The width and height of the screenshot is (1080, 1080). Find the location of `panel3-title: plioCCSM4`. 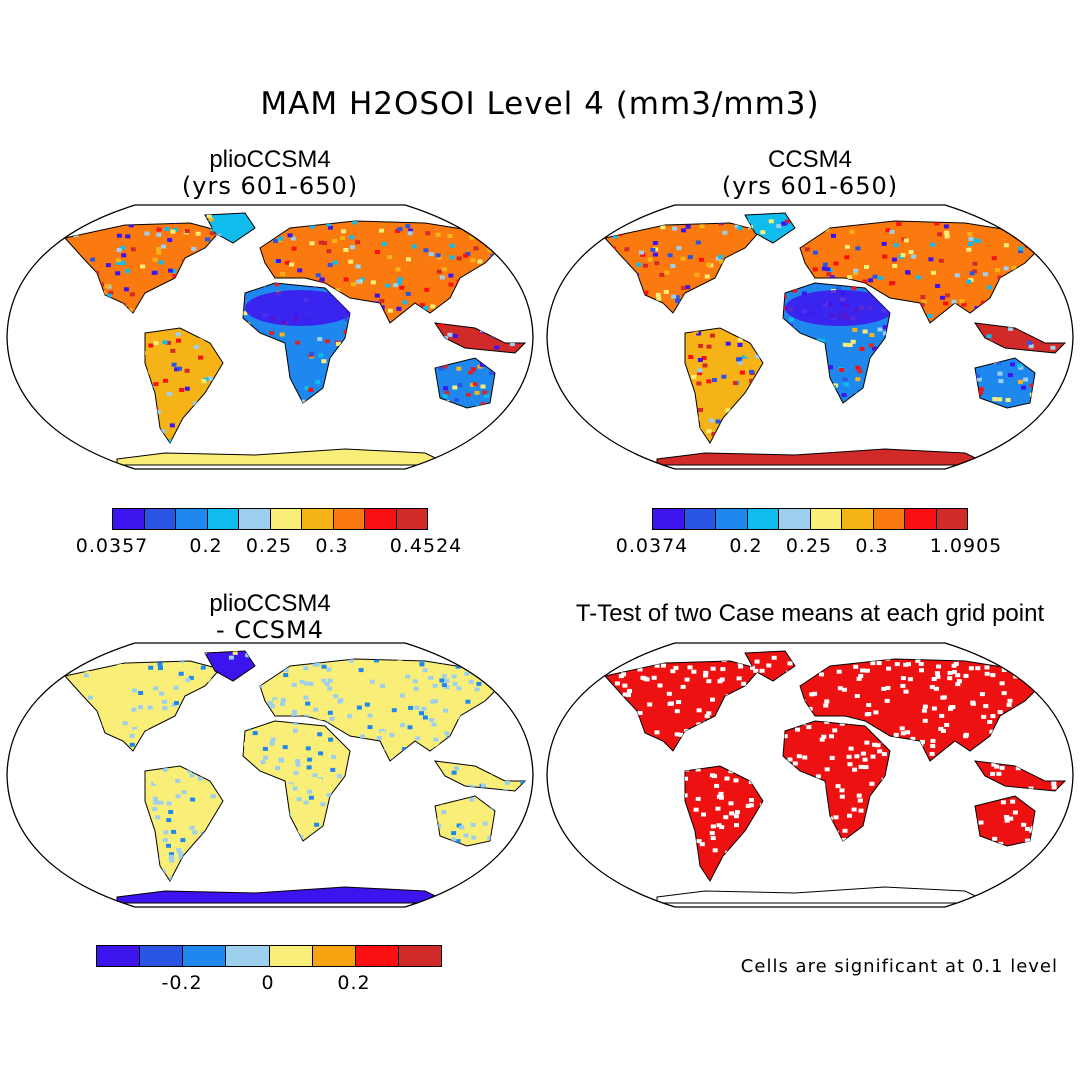

panel3-title: plioCCSM4 is located at coordinates (270, 603).